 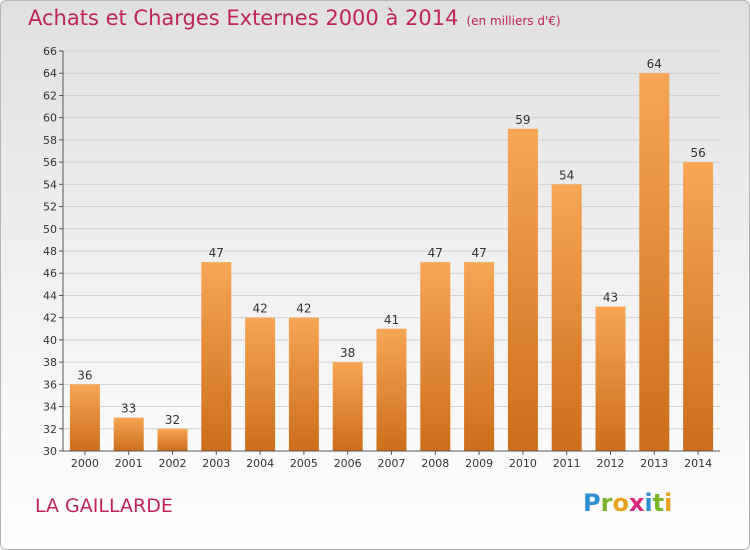 I want to click on bar-2007, so click(x=391, y=389).